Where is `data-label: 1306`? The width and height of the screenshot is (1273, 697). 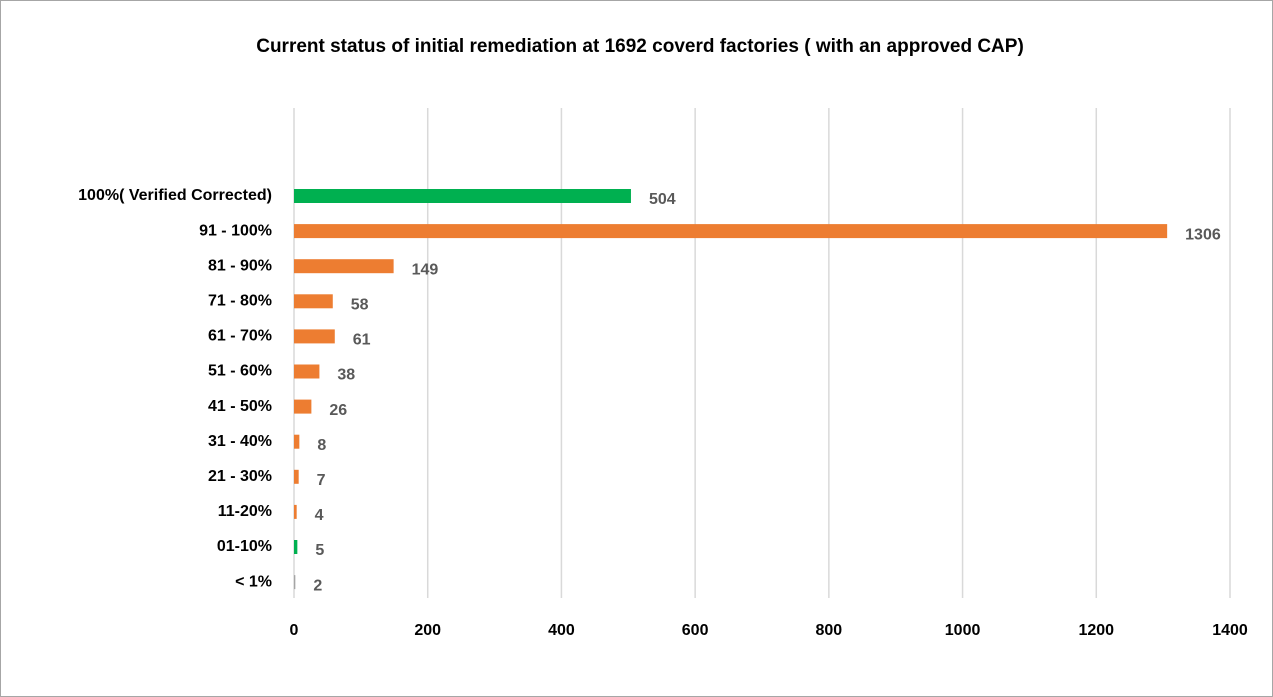
data-label: 1306 is located at coordinates (1203, 234).